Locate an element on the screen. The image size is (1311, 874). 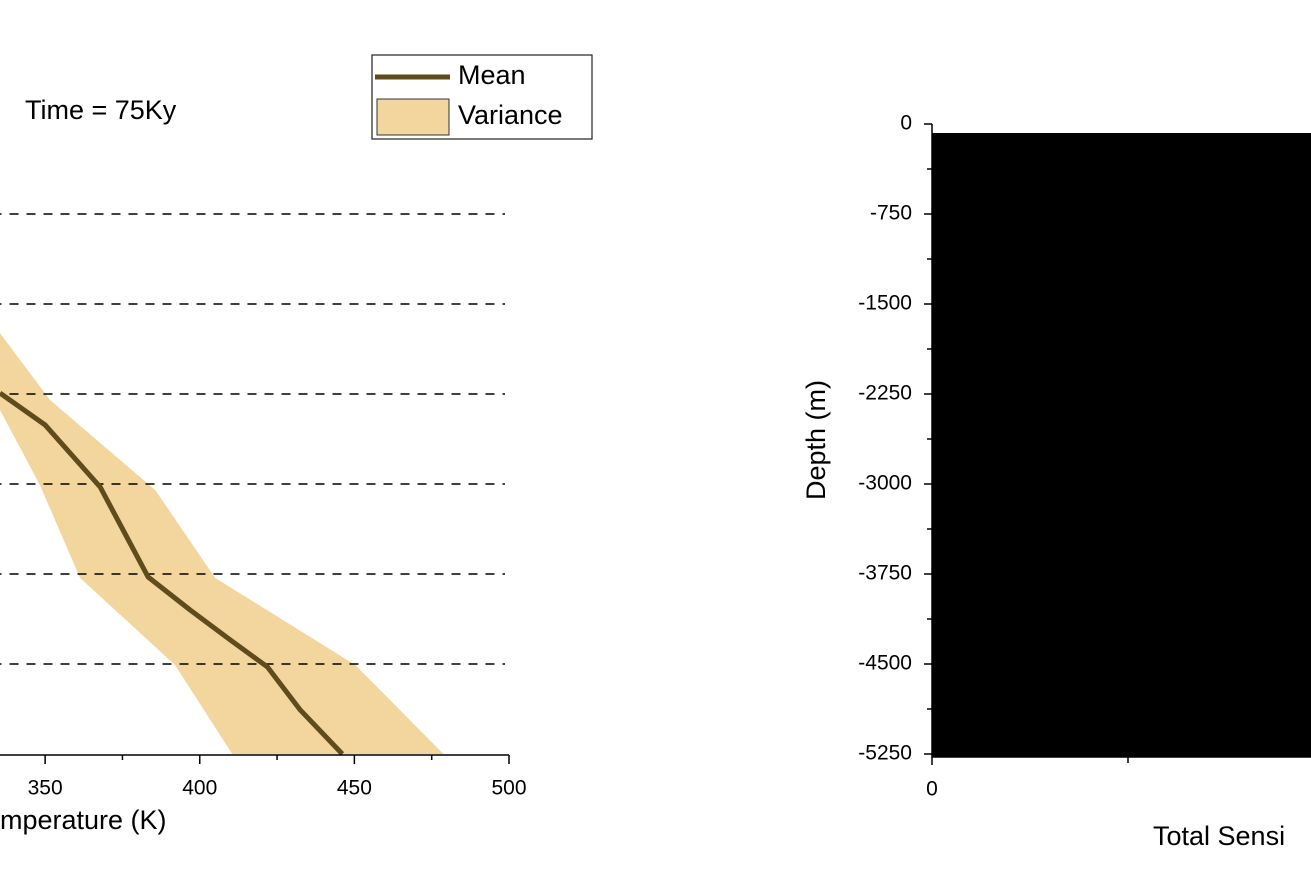
y-tick-label: -5250 is located at coordinates (885, 753).